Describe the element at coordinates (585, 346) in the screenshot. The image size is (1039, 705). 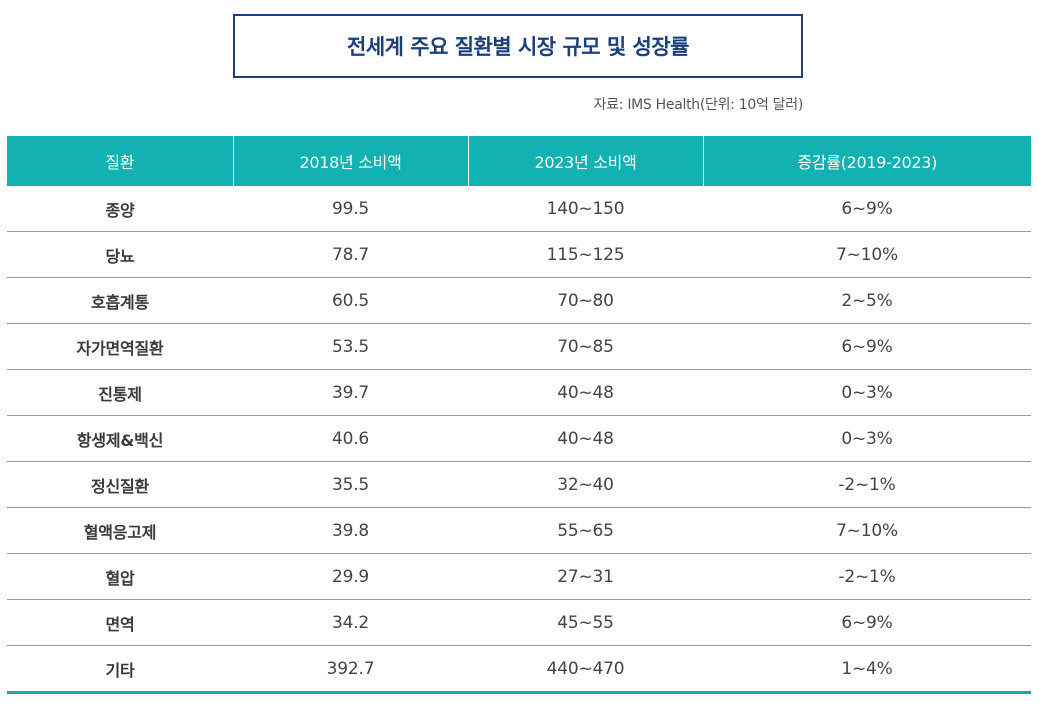
I see `spend-2023-cell: 70~85` at that location.